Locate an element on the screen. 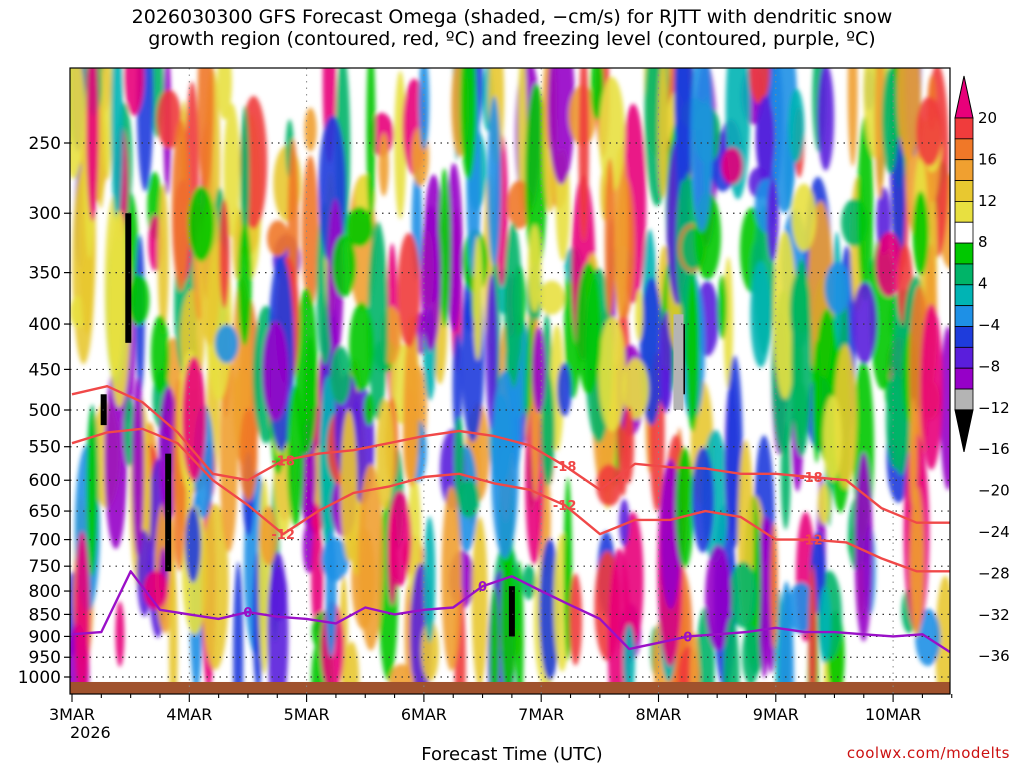 Image resolution: width=1024 pixels, height=768 pixels. colorbar-label: −4 is located at coordinates (989, 325).